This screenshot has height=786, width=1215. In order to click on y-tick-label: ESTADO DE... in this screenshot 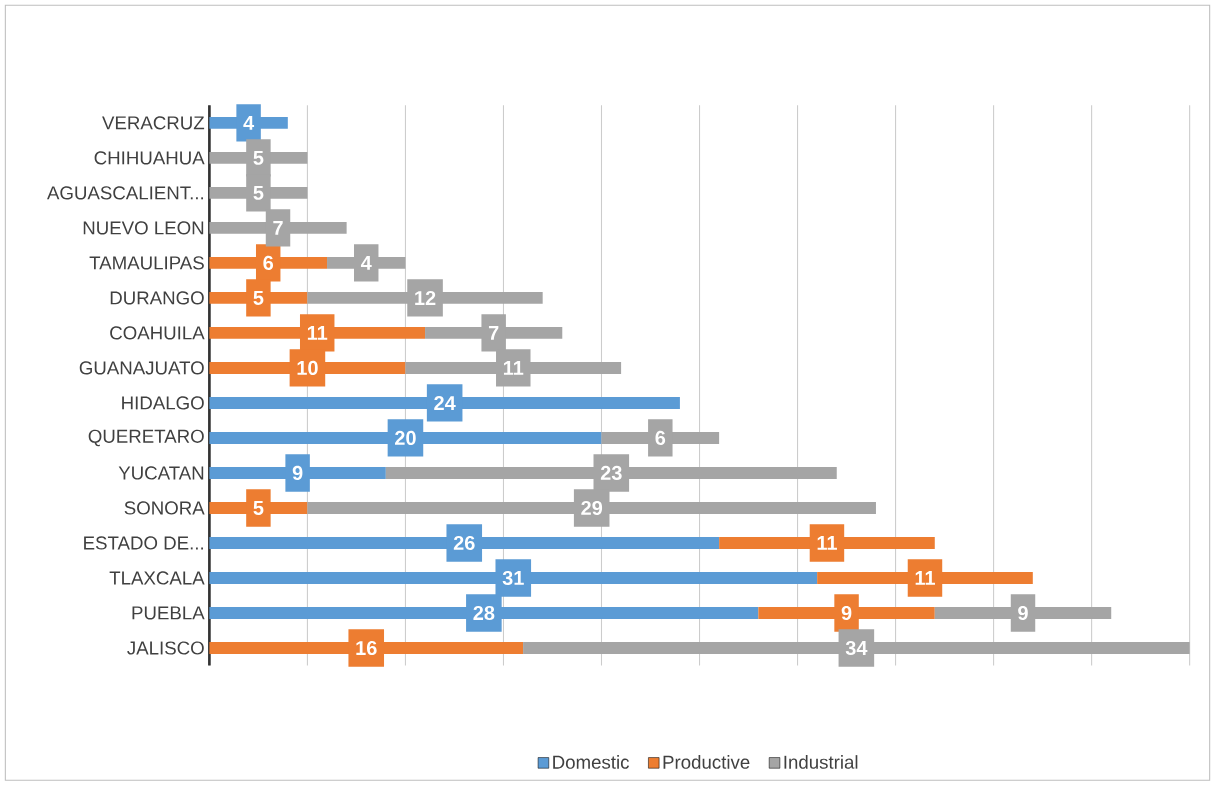, I will do `click(143, 543)`.